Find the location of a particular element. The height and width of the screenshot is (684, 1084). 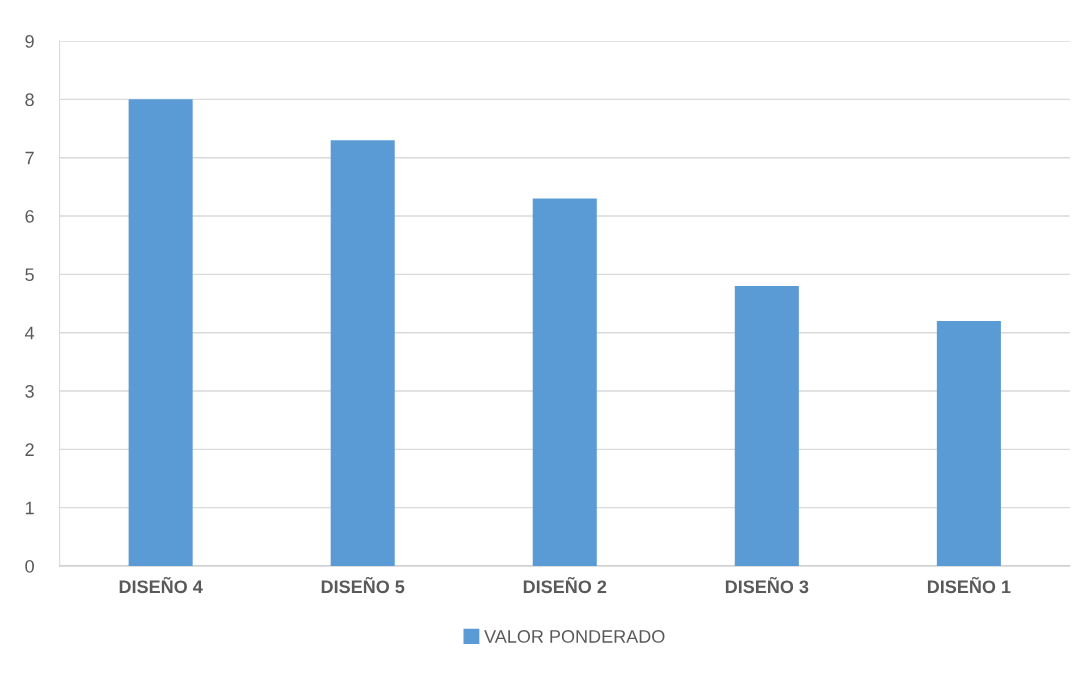

y-tick-label: 2 is located at coordinates (29, 449).